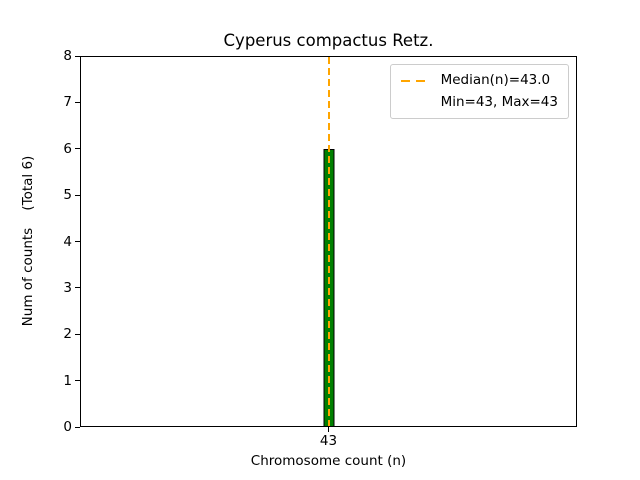 This screenshot has height=480, width=640. What do you see at coordinates (495, 80) in the screenshot?
I see `legend-median-label: Median(n)=43.0` at bounding box center [495, 80].